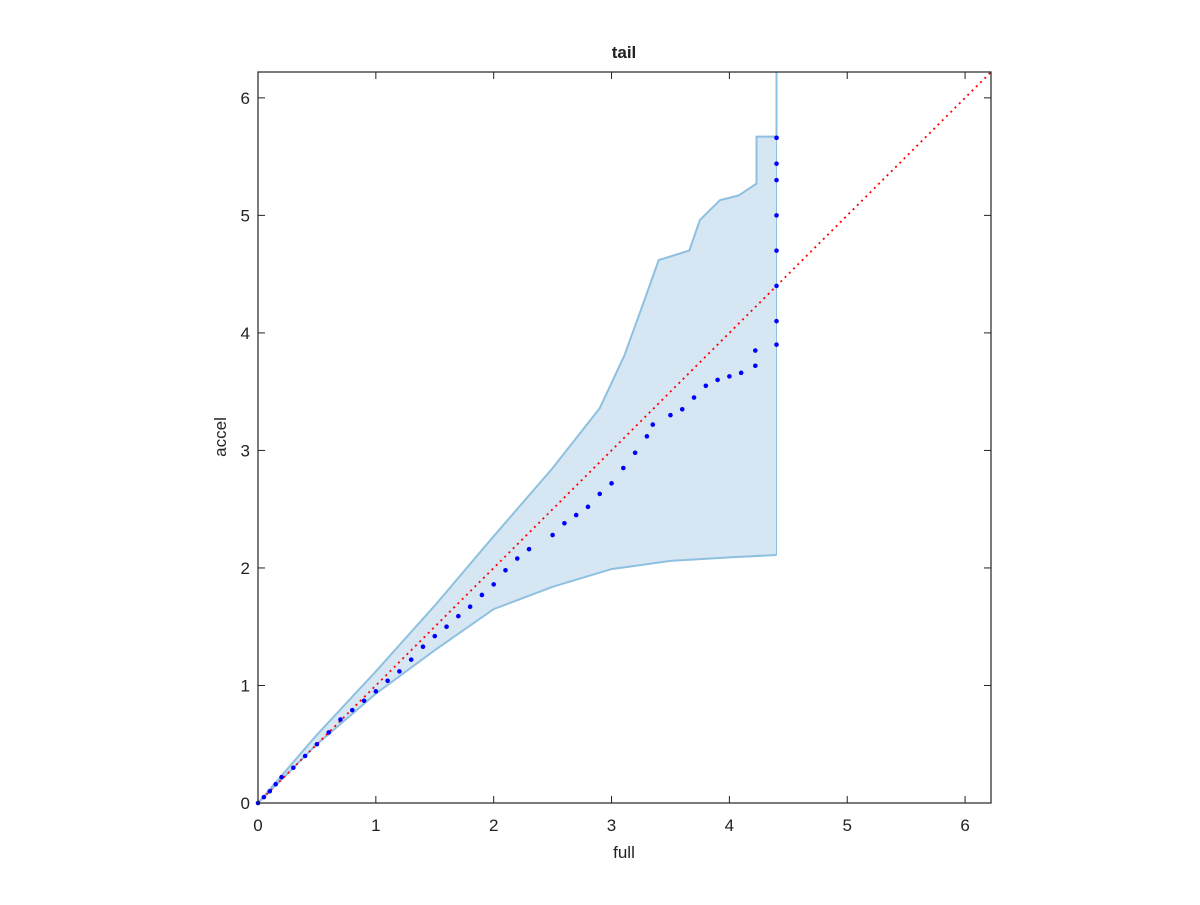 The image size is (1200, 905). I want to click on y-tick-label: 6, so click(245, 98).